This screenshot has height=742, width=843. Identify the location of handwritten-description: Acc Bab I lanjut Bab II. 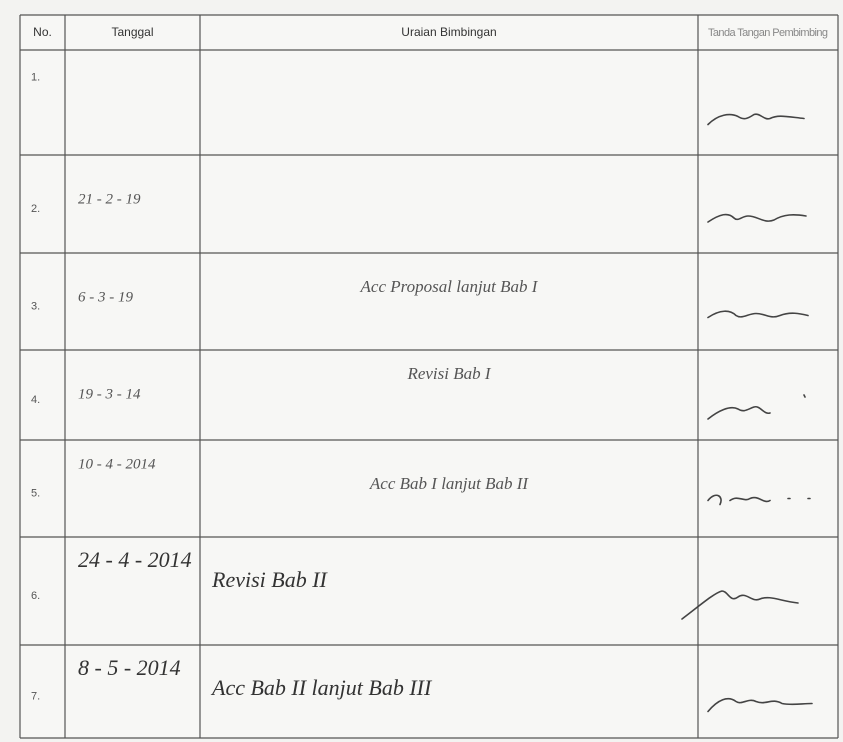
(449, 483).